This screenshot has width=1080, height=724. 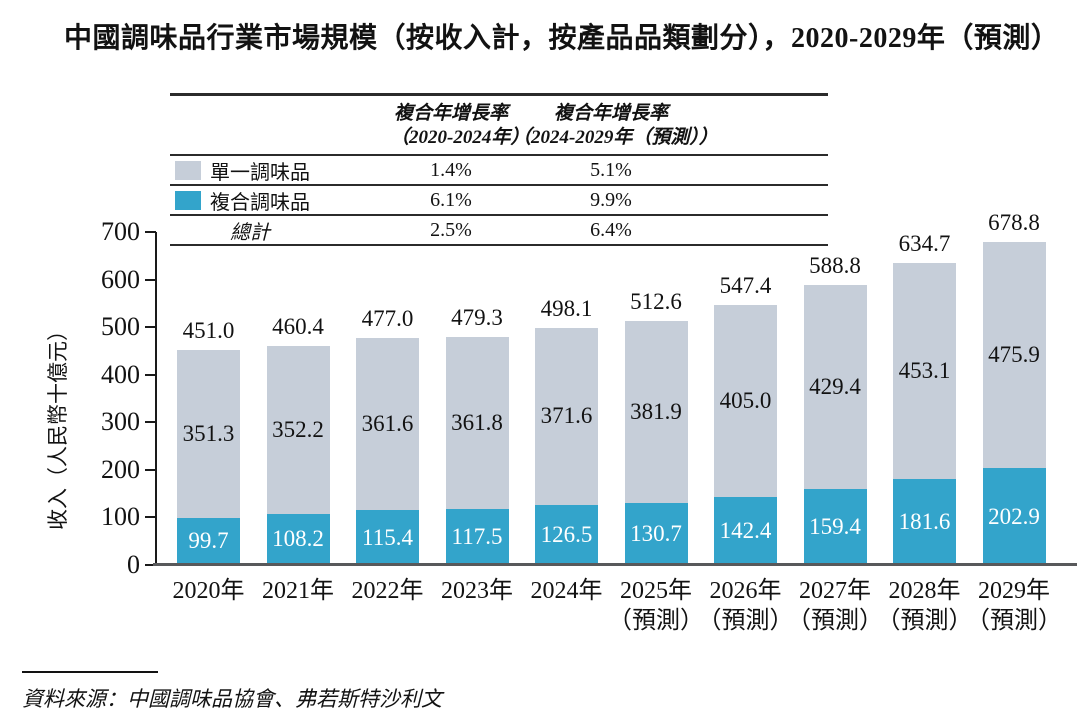 What do you see at coordinates (615, 126) in the screenshot?
I see `cagr-col-header-2024-2029: 複合年增長率 （2024-2029年（預測））` at bounding box center [615, 126].